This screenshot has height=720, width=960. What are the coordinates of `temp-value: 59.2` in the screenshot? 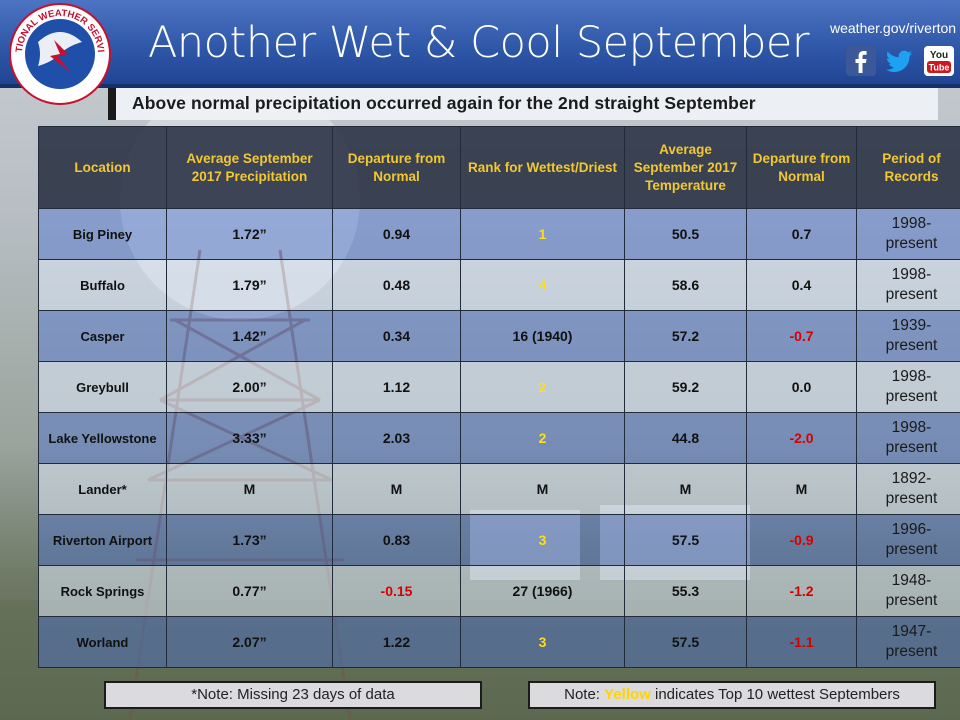 It's located at (685, 387).